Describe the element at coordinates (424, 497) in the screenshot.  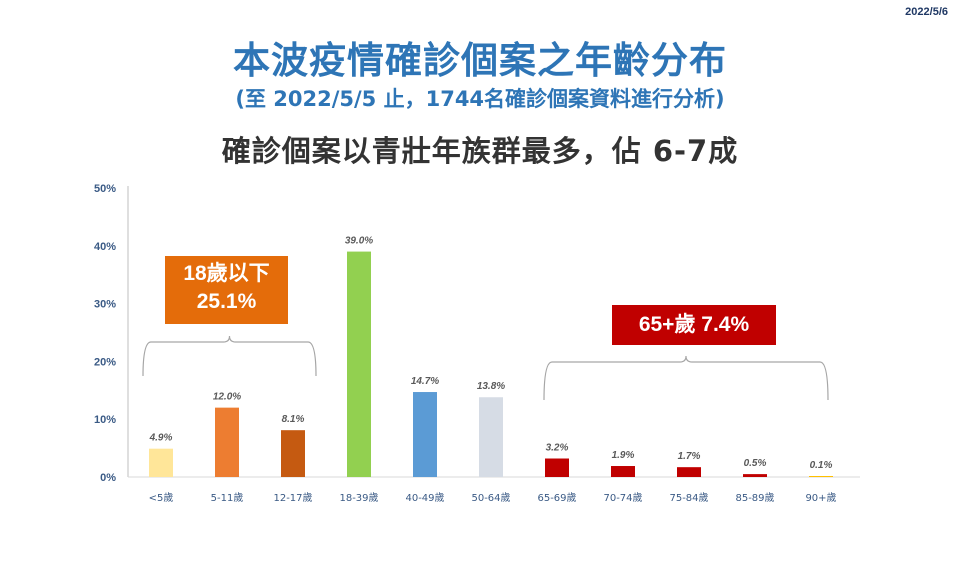
I see `x-tick-label: 40-49歲` at that location.